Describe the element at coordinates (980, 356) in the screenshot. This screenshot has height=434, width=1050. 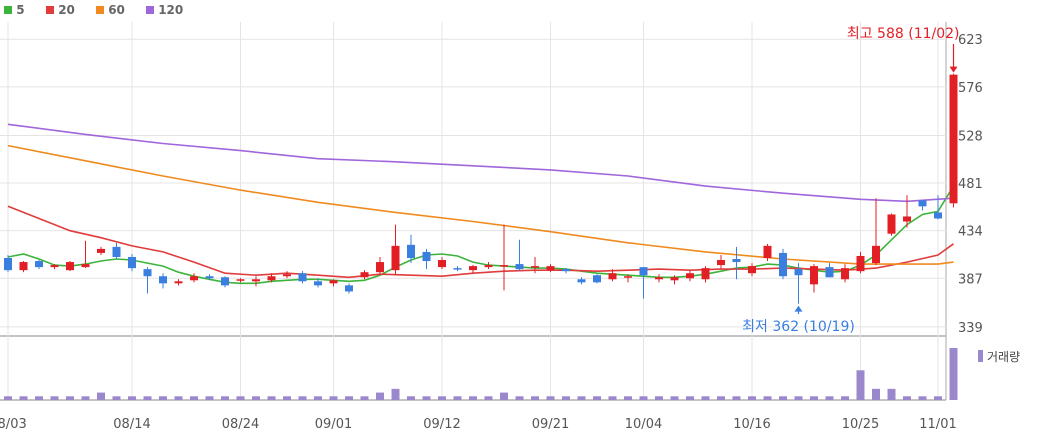
I see `volume-legend-swatch` at that location.